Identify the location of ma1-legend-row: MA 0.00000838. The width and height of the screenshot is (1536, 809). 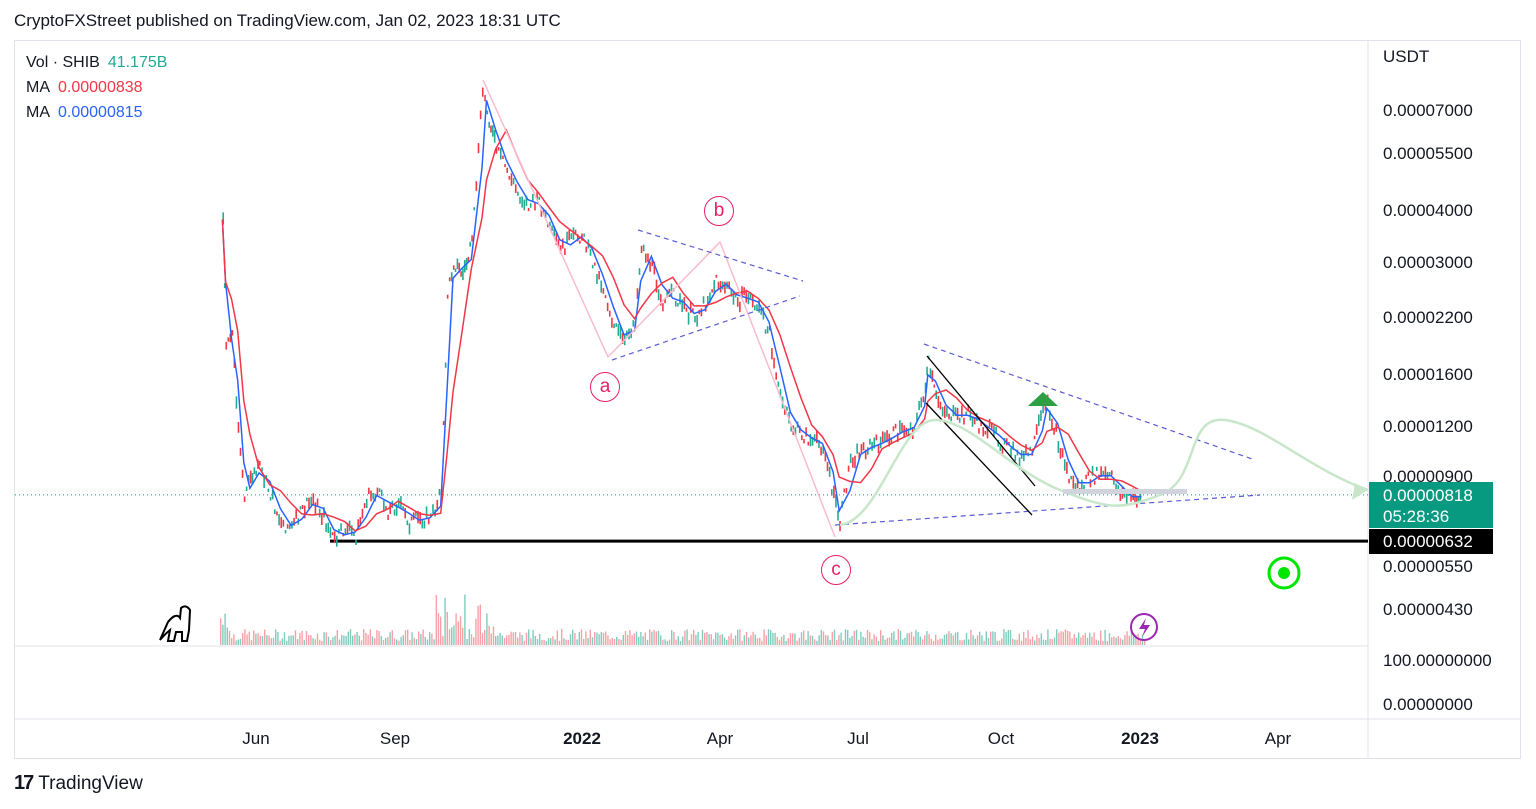
(100, 87).